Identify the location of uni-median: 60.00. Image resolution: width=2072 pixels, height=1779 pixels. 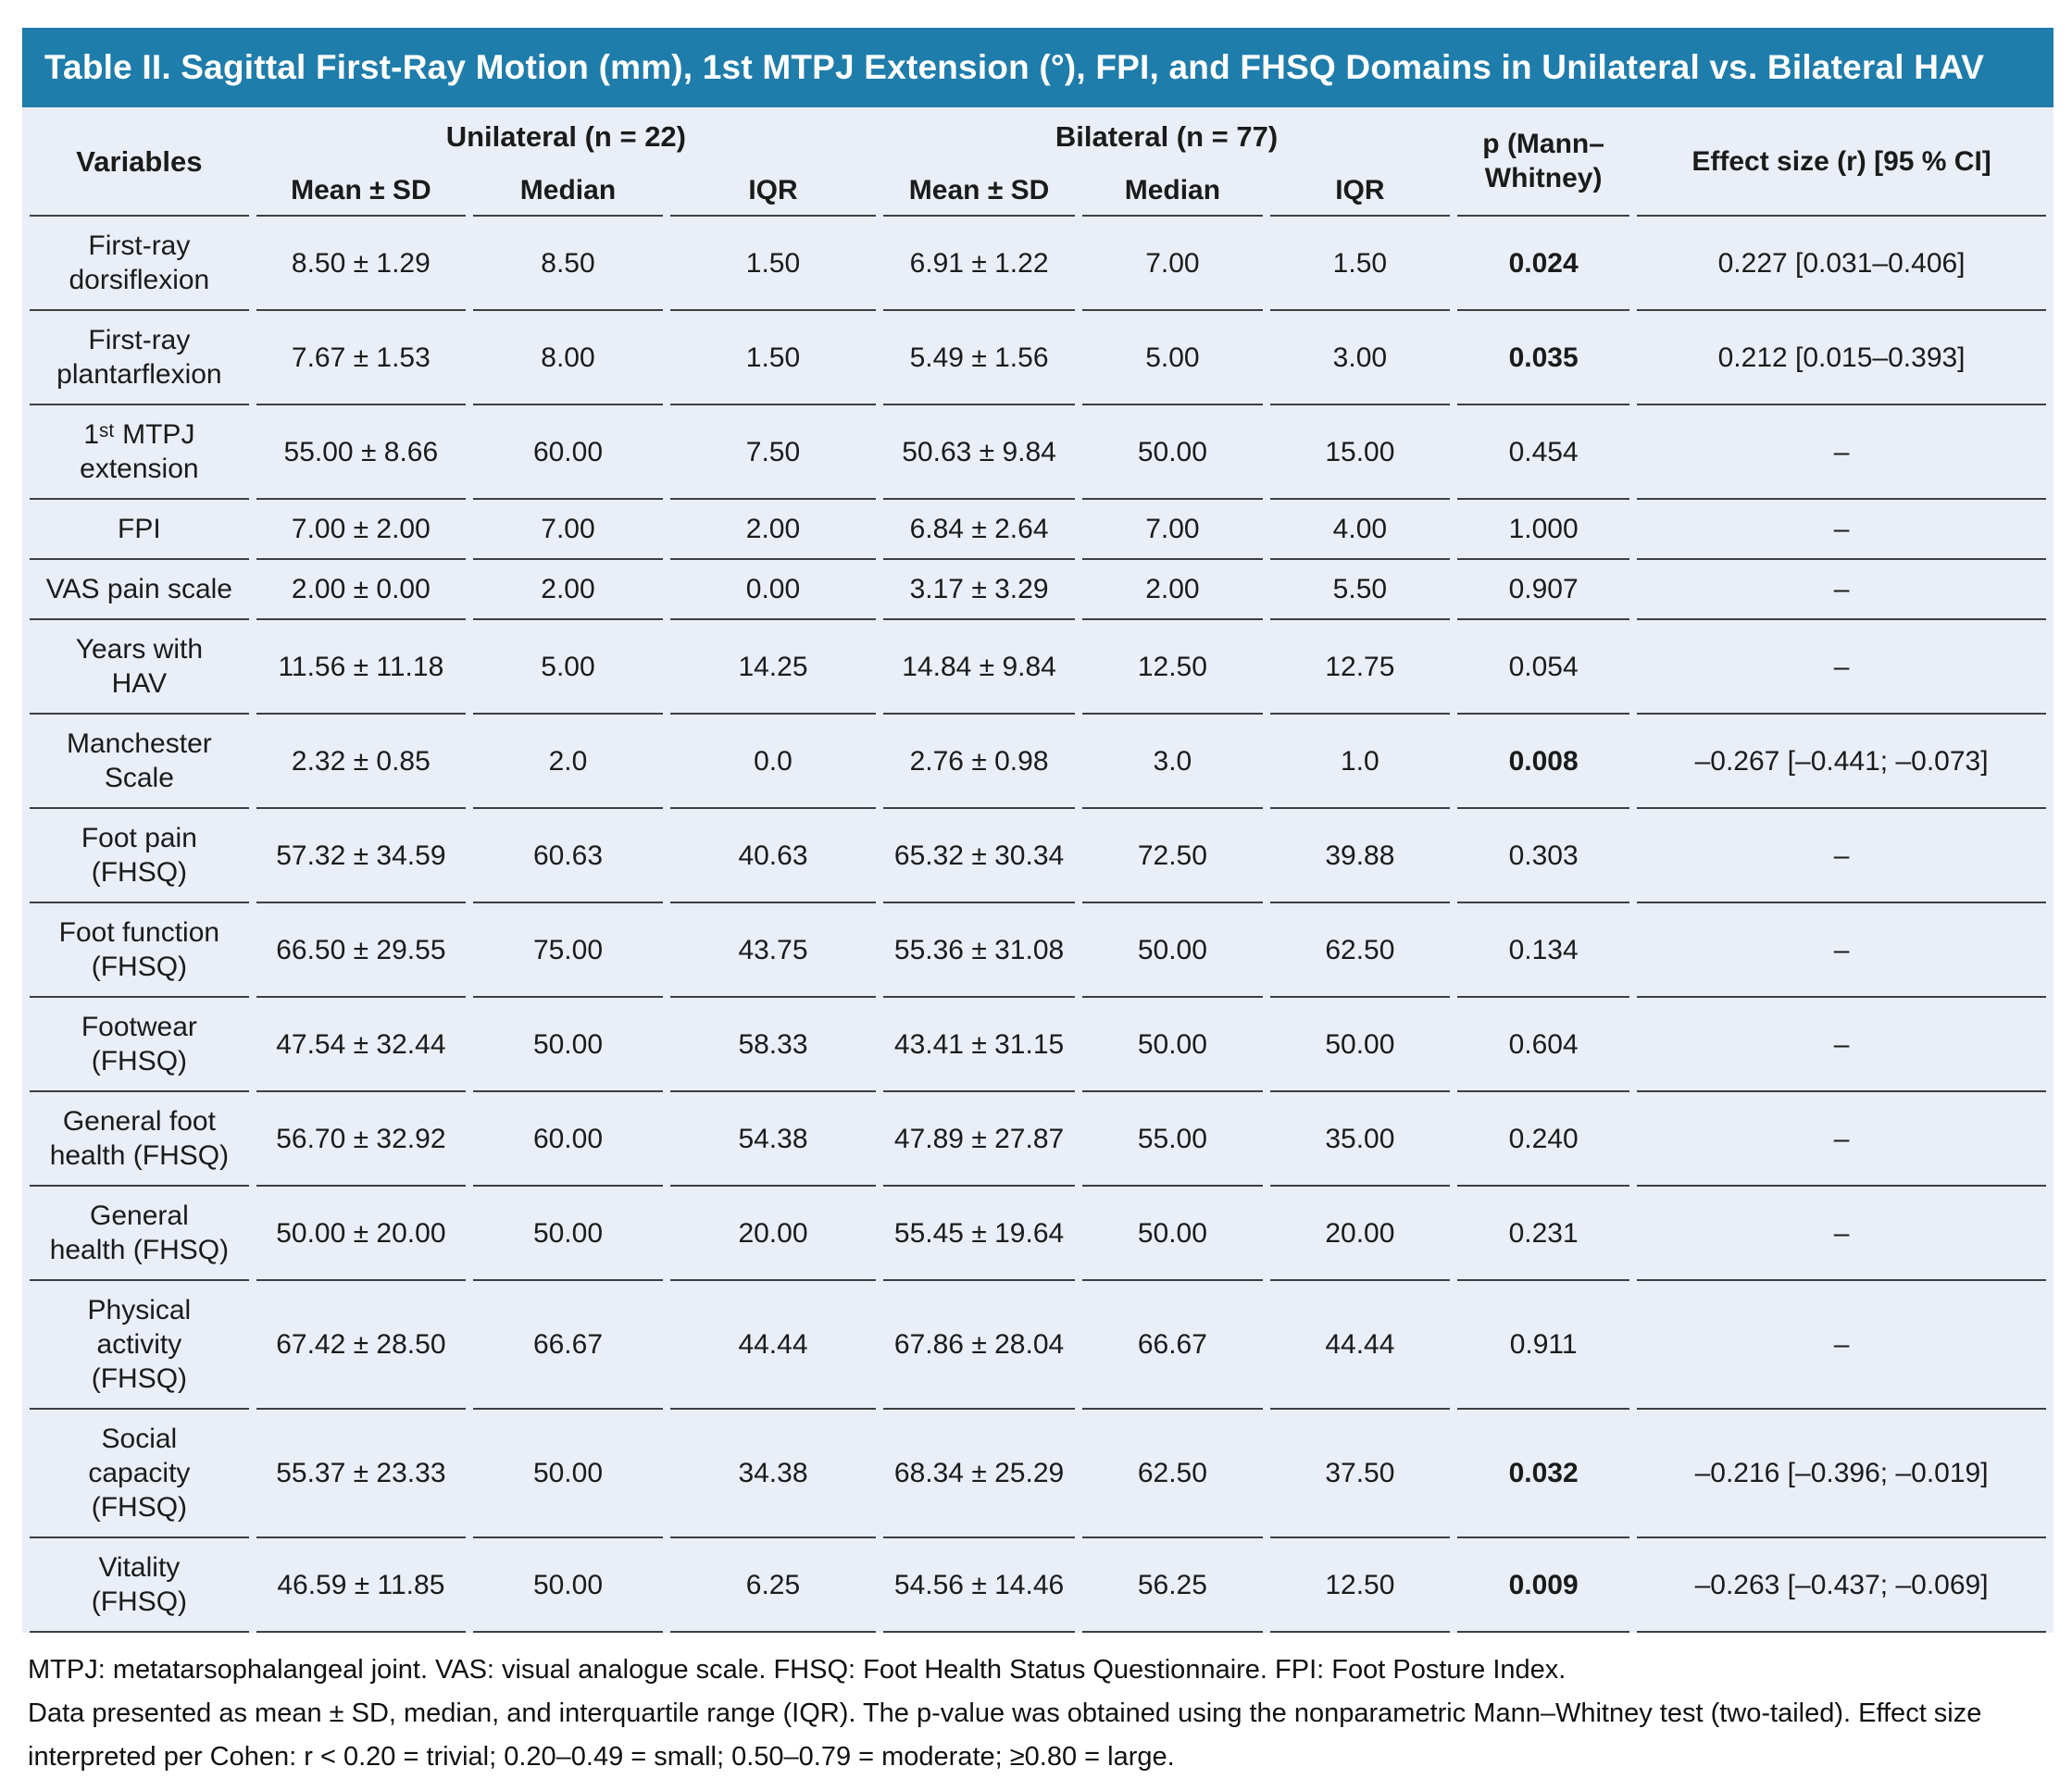
(567, 1139).